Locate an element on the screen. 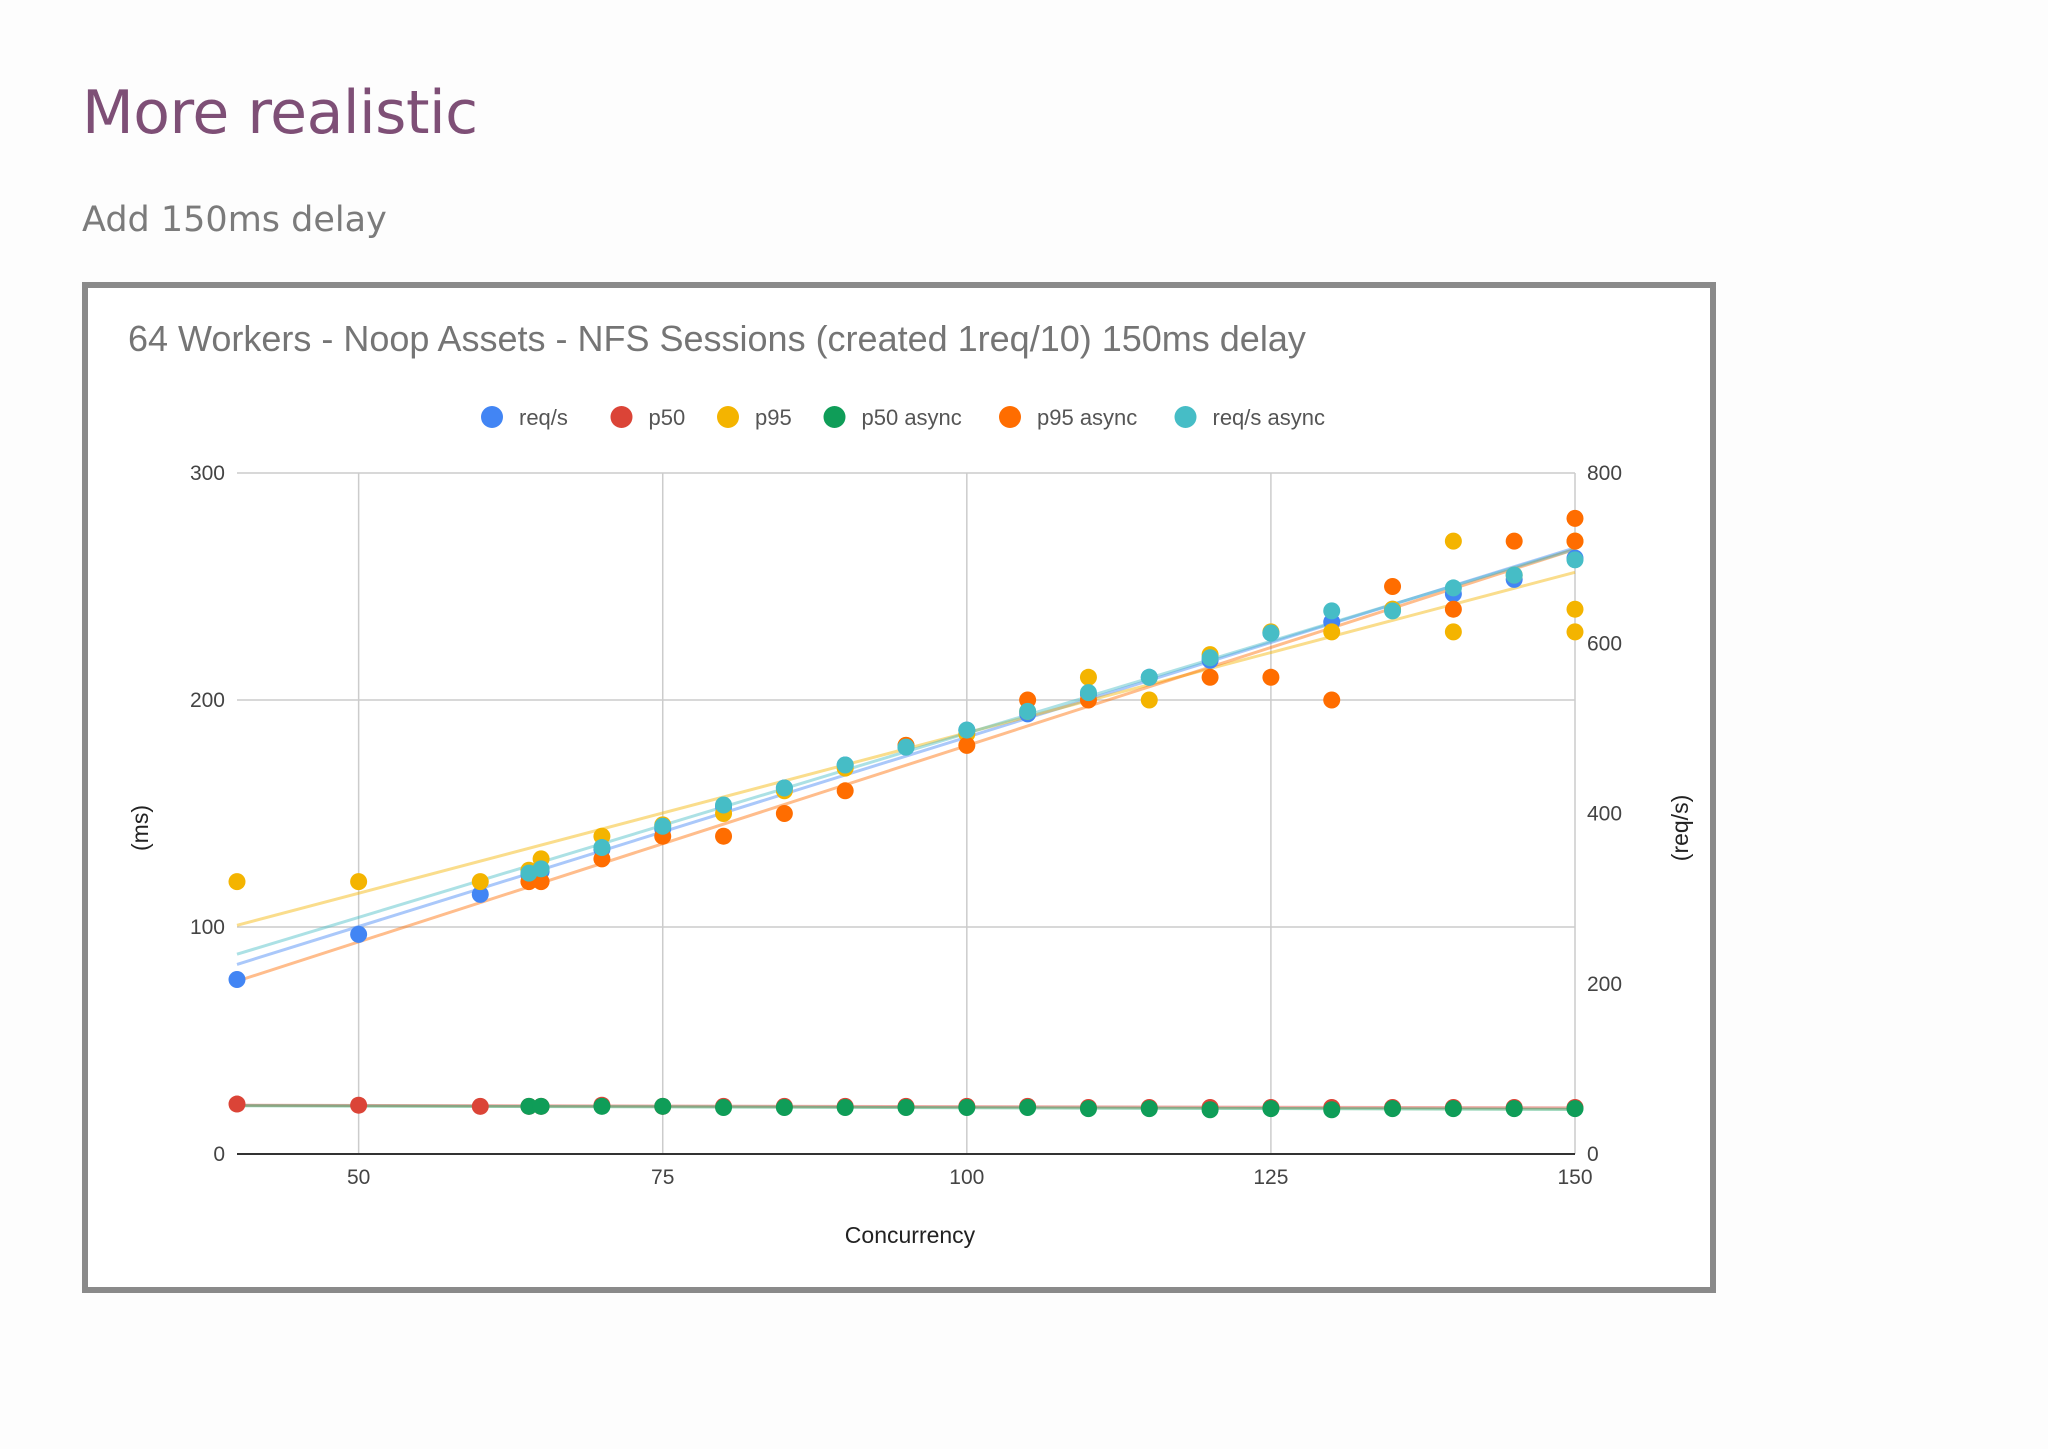 This screenshot has height=1449, width=2048. legend-item: p50 async is located at coordinates (892, 417).